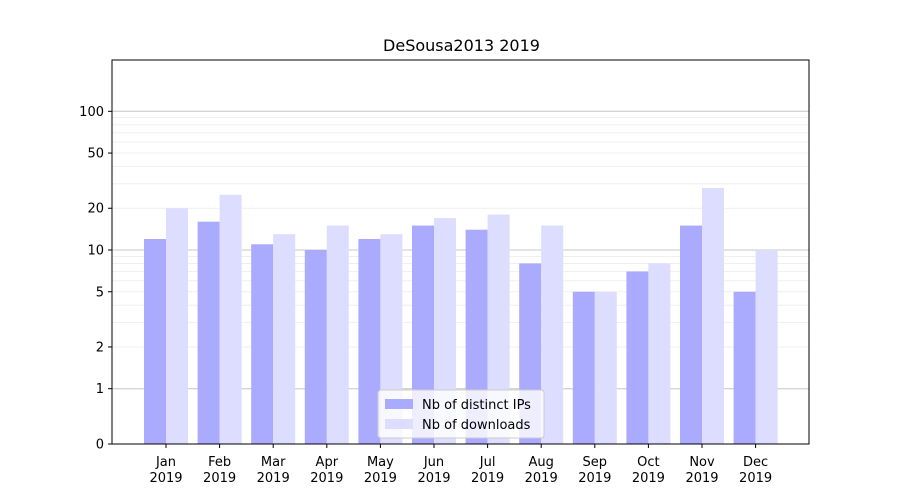 This screenshot has height=504, width=900. Describe the element at coordinates (100, 389) in the screenshot. I see `y-tick-label: 1` at that location.